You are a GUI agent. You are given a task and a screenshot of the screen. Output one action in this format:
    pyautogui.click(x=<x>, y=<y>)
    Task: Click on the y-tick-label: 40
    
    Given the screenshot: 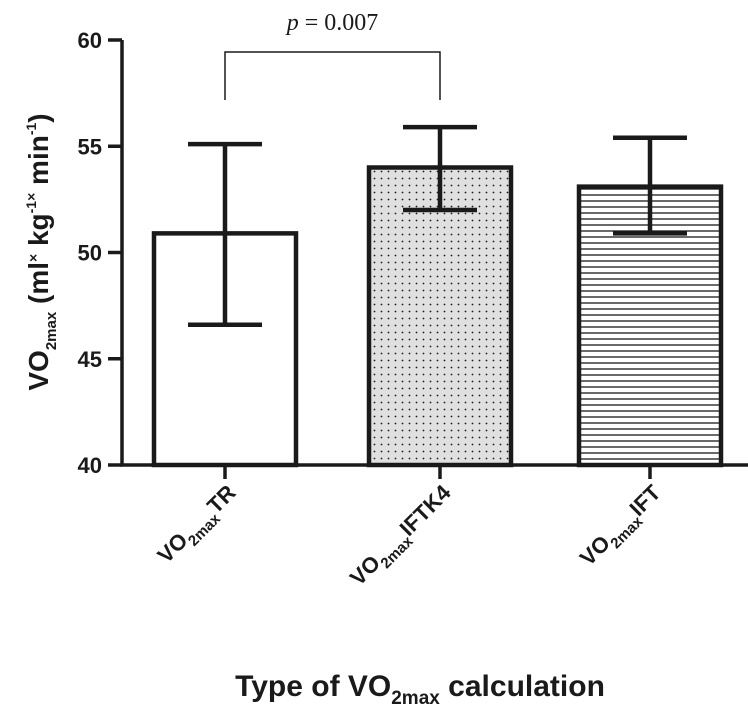 What is the action you would take?
    pyautogui.click(x=90, y=465)
    